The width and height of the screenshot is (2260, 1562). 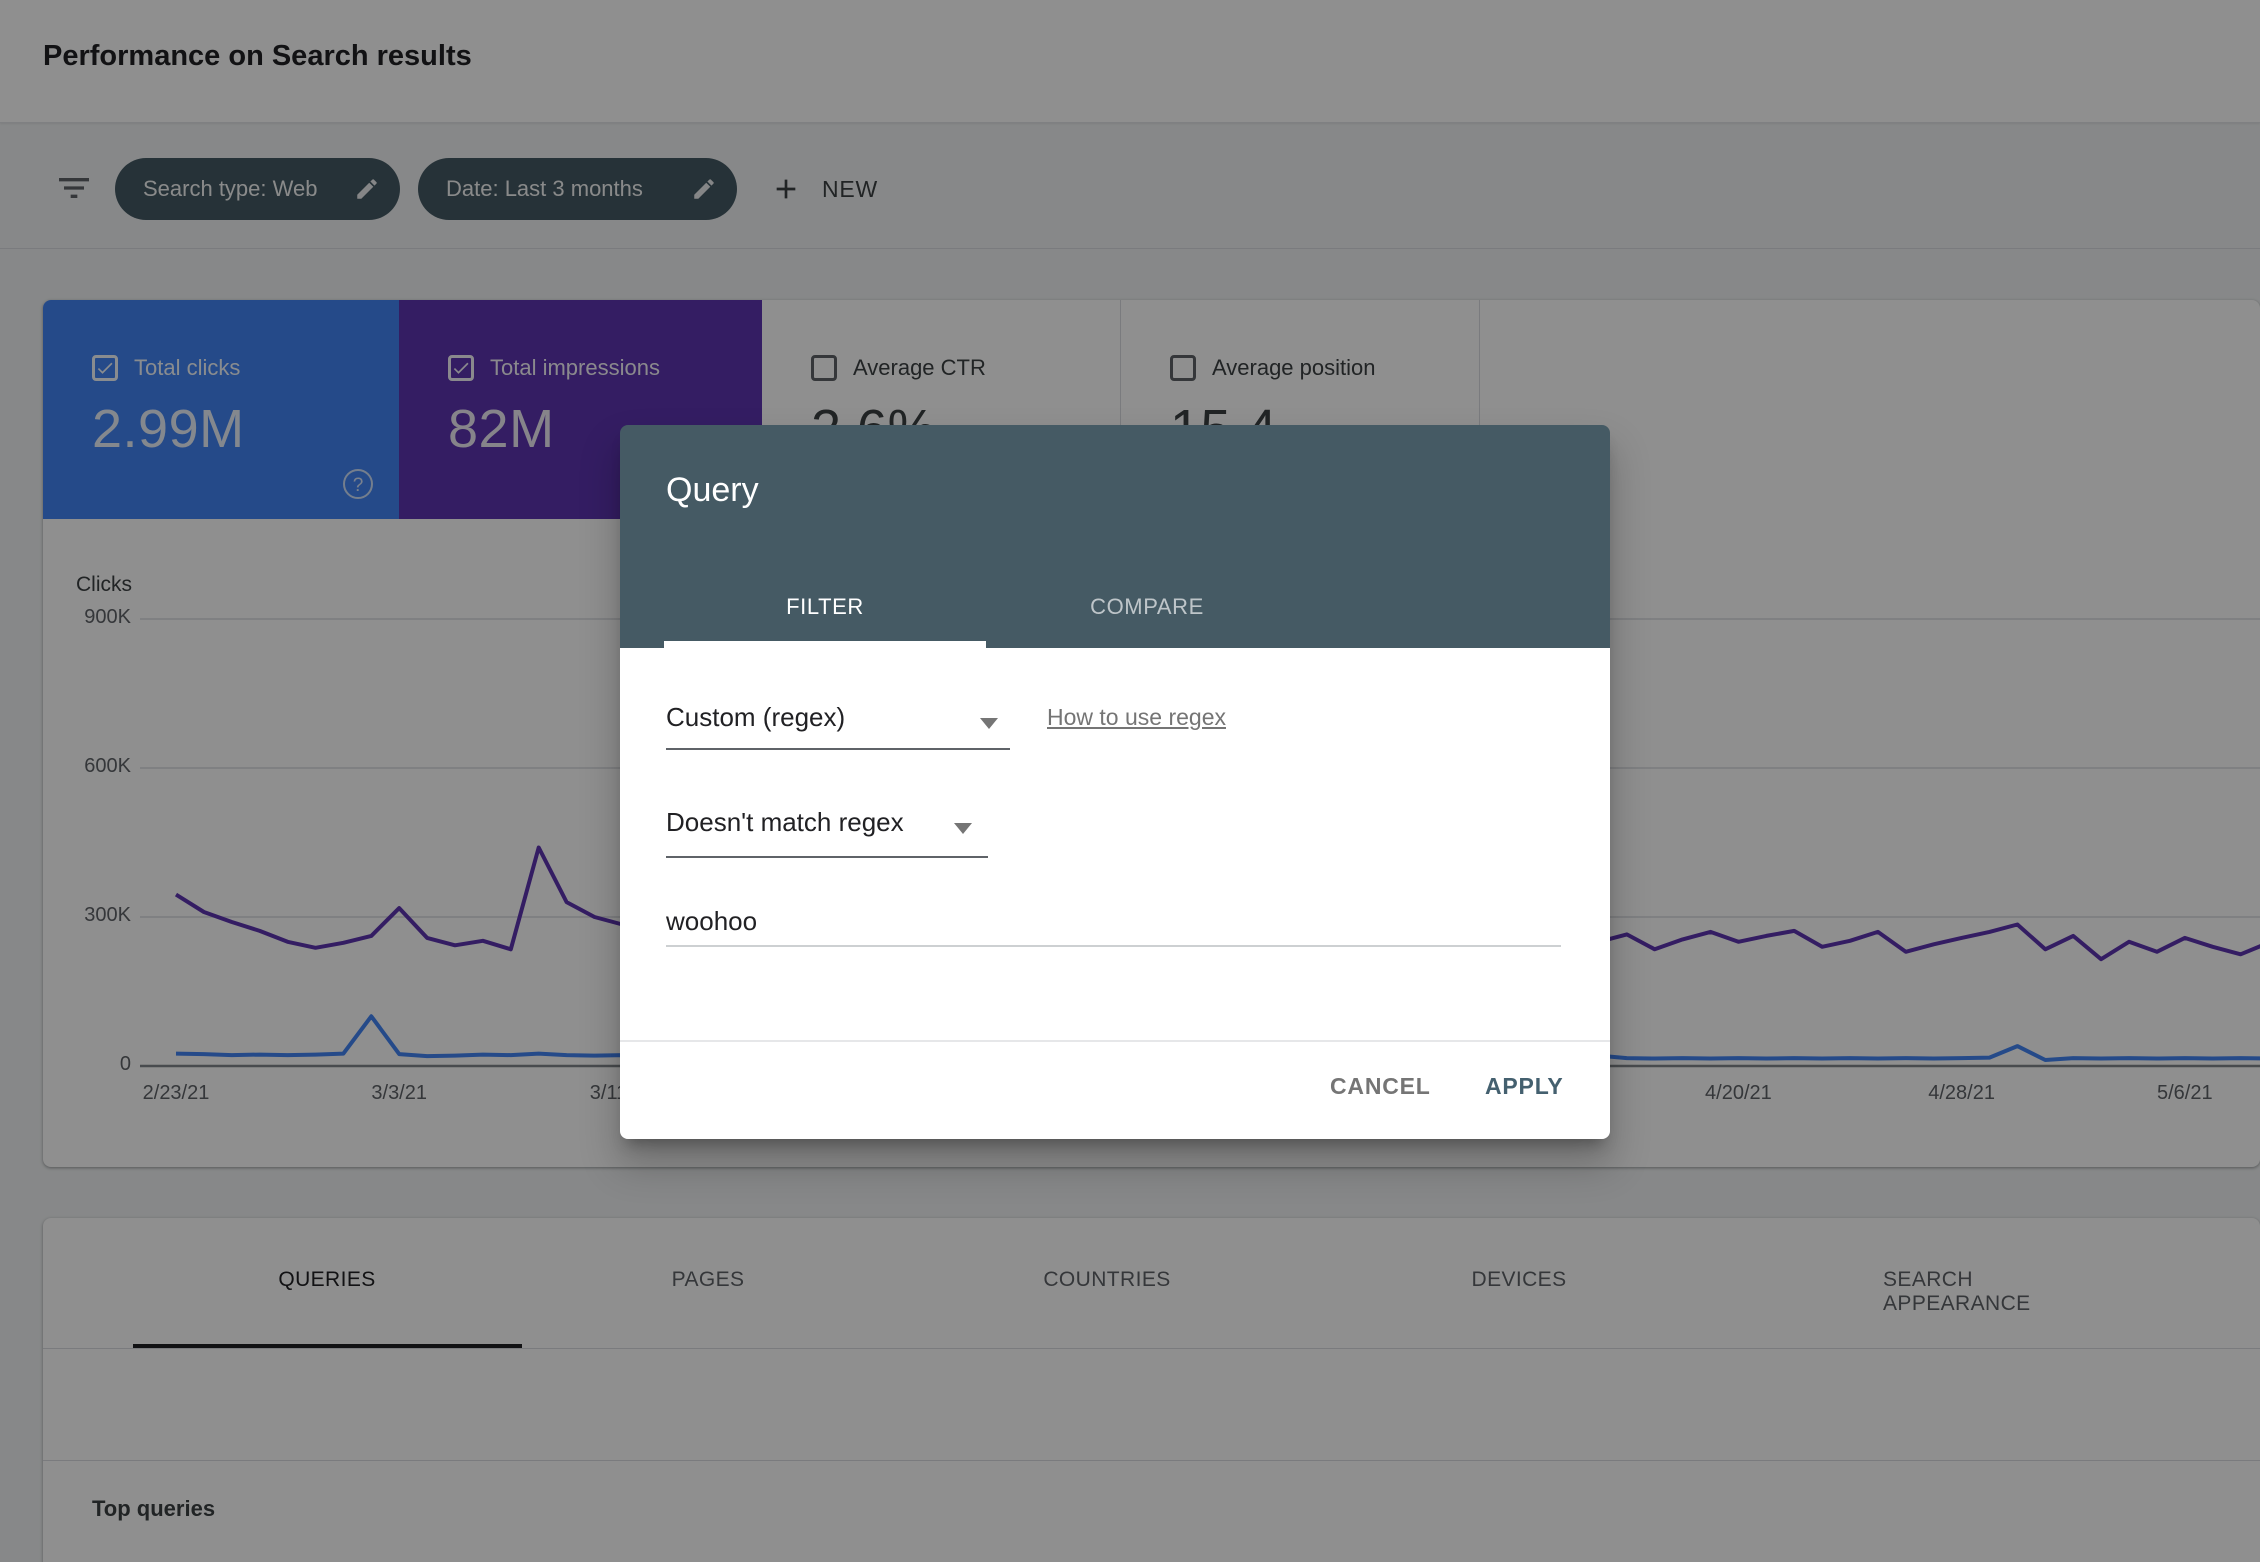 What do you see at coordinates (501, 429) in the screenshot?
I see `metric-value: 82M` at bounding box center [501, 429].